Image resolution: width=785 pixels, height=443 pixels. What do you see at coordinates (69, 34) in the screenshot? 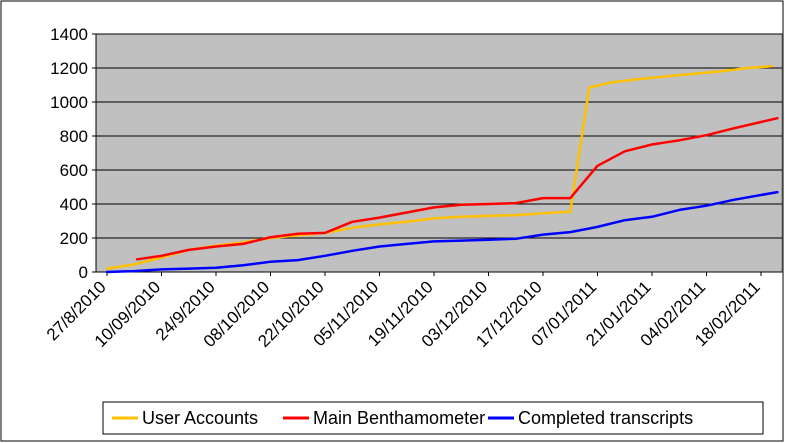
I see `y-tick-label: 1400` at bounding box center [69, 34].